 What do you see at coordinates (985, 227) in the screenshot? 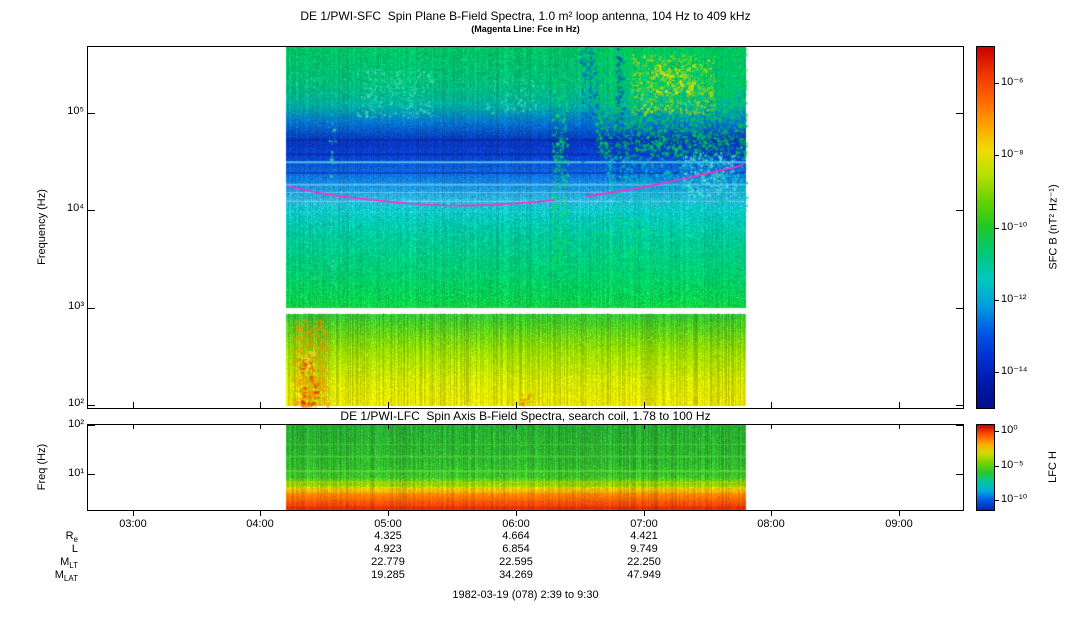
I see `sfc-colorbar` at bounding box center [985, 227].